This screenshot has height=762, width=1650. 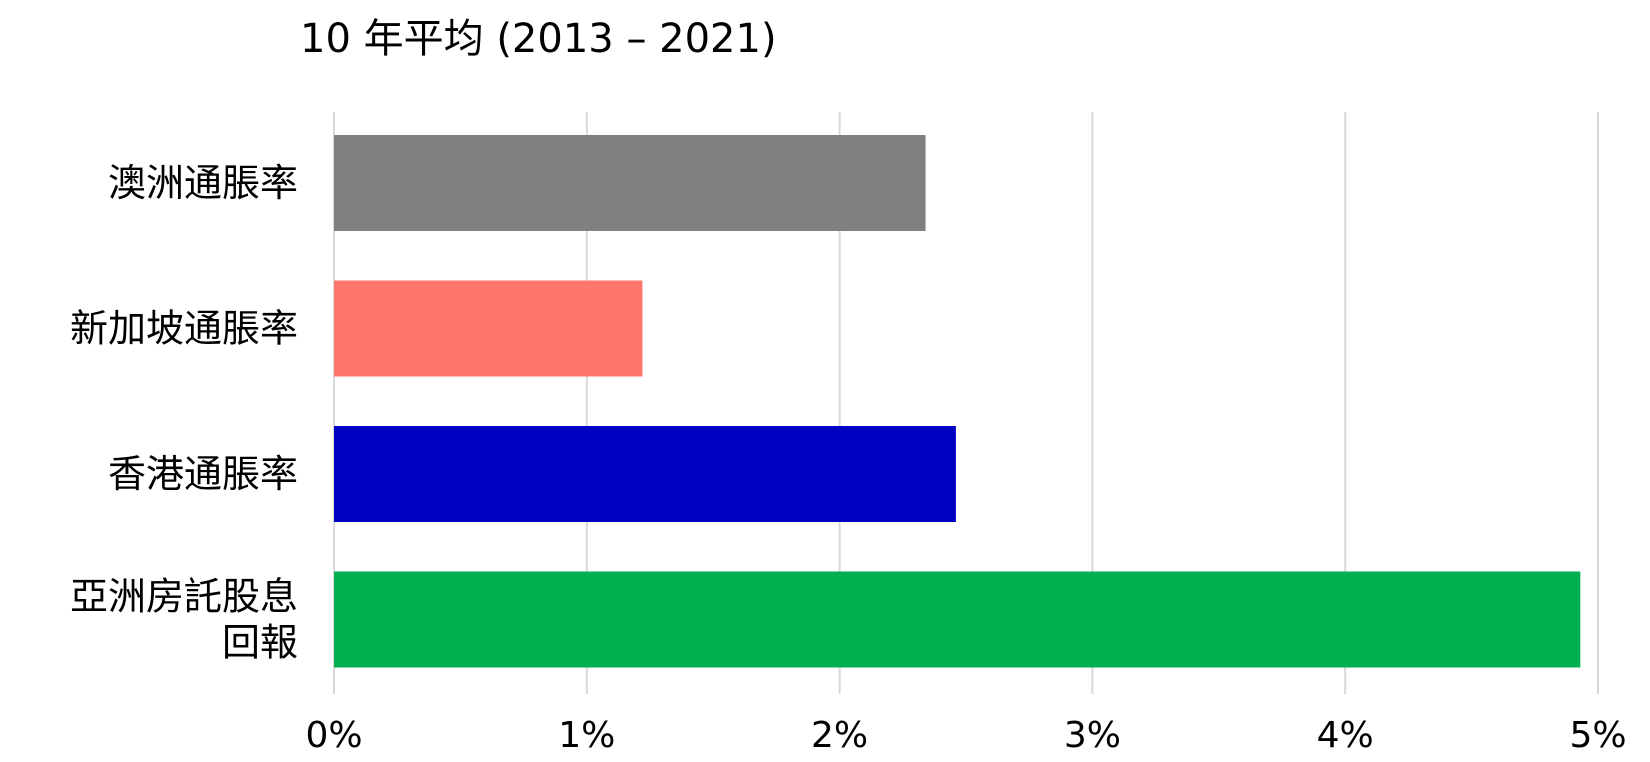 I want to click on x-tick-label: 1%, so click(x=586, y=735).